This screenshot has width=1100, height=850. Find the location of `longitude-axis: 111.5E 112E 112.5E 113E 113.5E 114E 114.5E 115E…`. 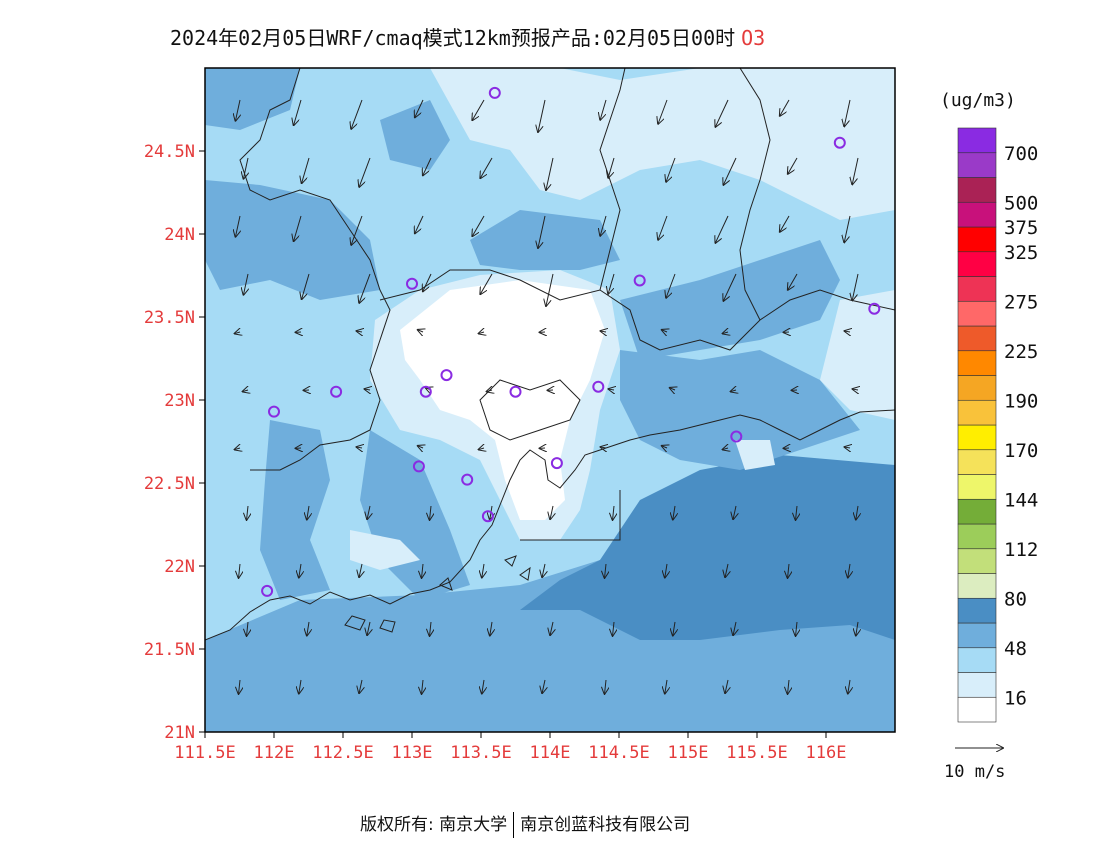

longitude-axis: 111.5E 112E 112.5E 113E 113.5E 114E 114.5E 115E… is located at coordinates (510, 747).